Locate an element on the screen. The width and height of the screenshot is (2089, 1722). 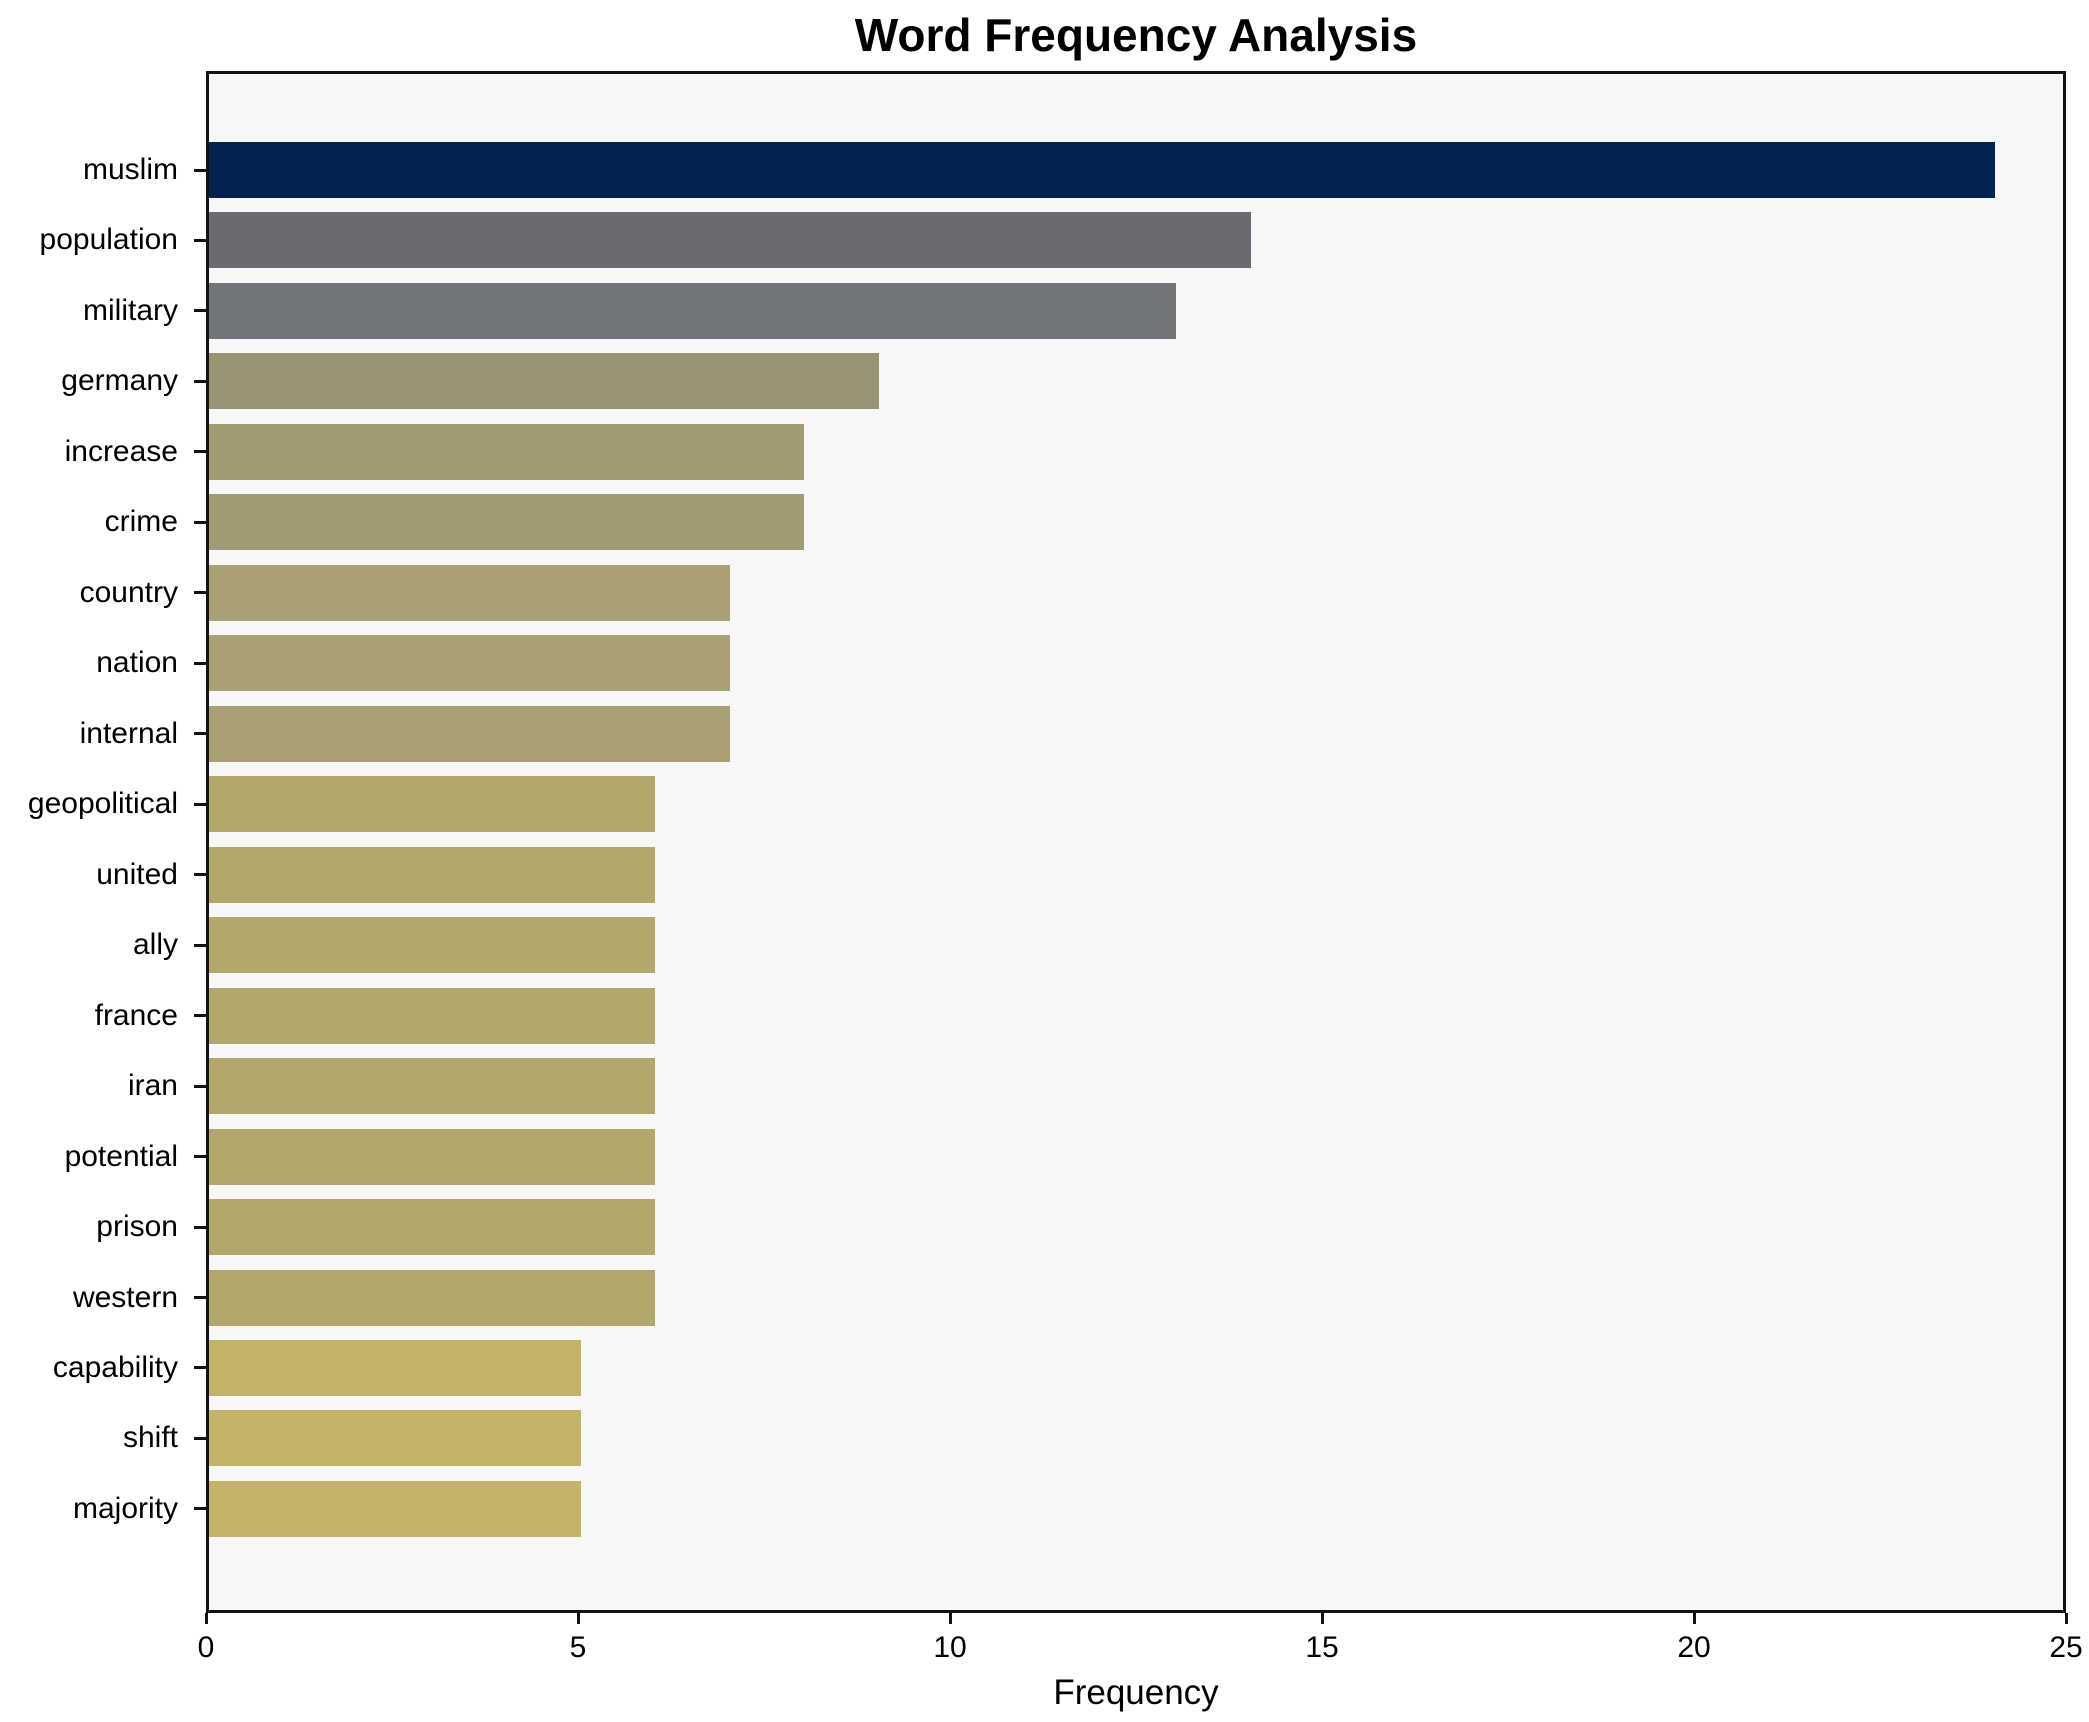
y-tick-label-population: population is located at coordinates (108, 240).